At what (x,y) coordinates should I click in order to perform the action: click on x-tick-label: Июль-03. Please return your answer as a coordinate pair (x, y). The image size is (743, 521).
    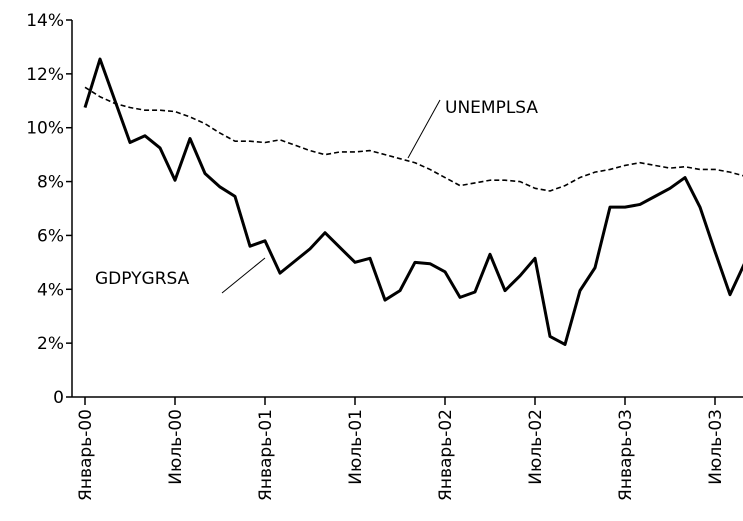
    Looking at the image, I should click on (716, 447).